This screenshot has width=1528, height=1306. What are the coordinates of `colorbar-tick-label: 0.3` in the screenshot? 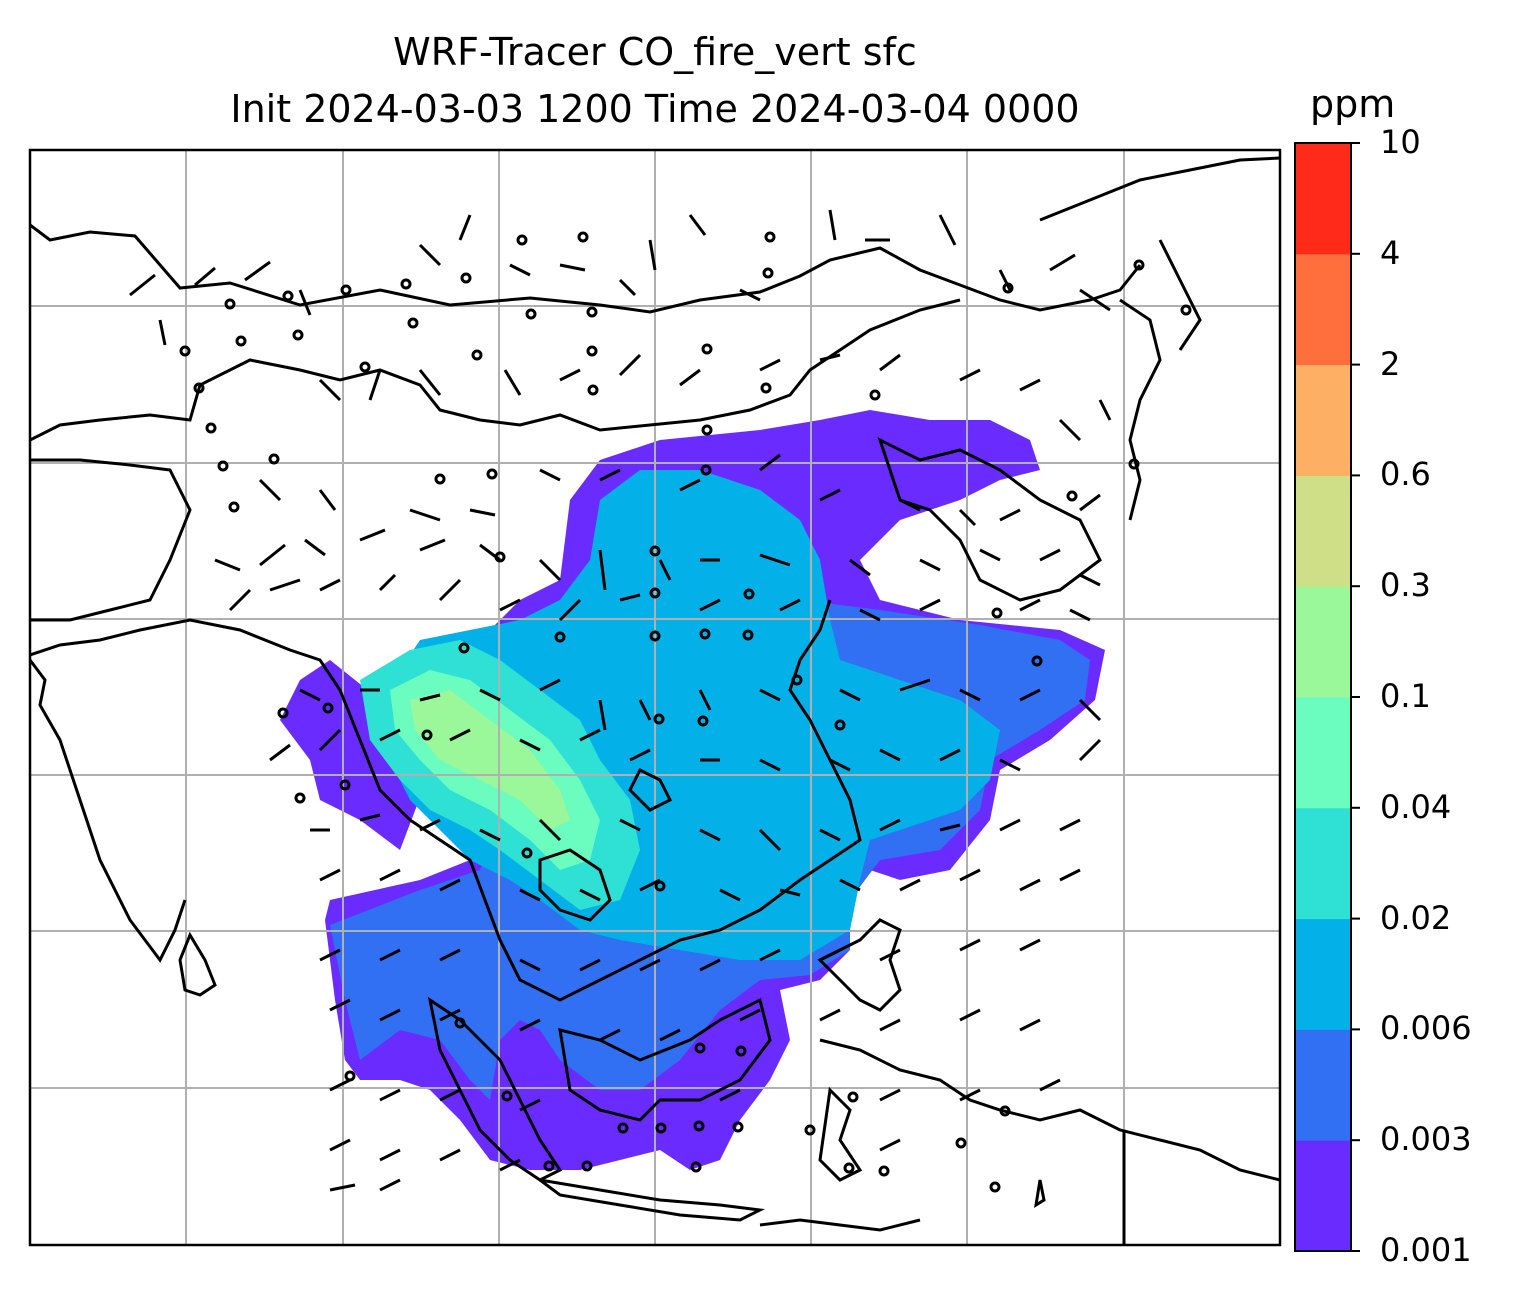 It's located at (1405, 585).